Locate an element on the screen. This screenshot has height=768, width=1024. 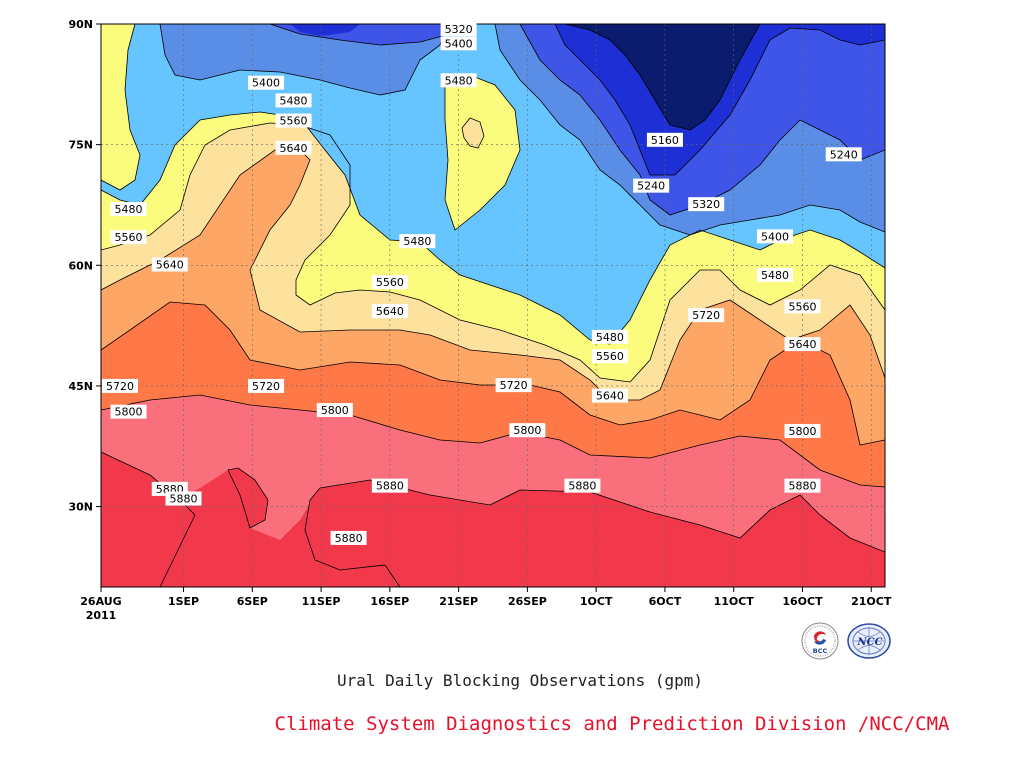
fill-band-5880-low-center is located at coordinates (595, 533).